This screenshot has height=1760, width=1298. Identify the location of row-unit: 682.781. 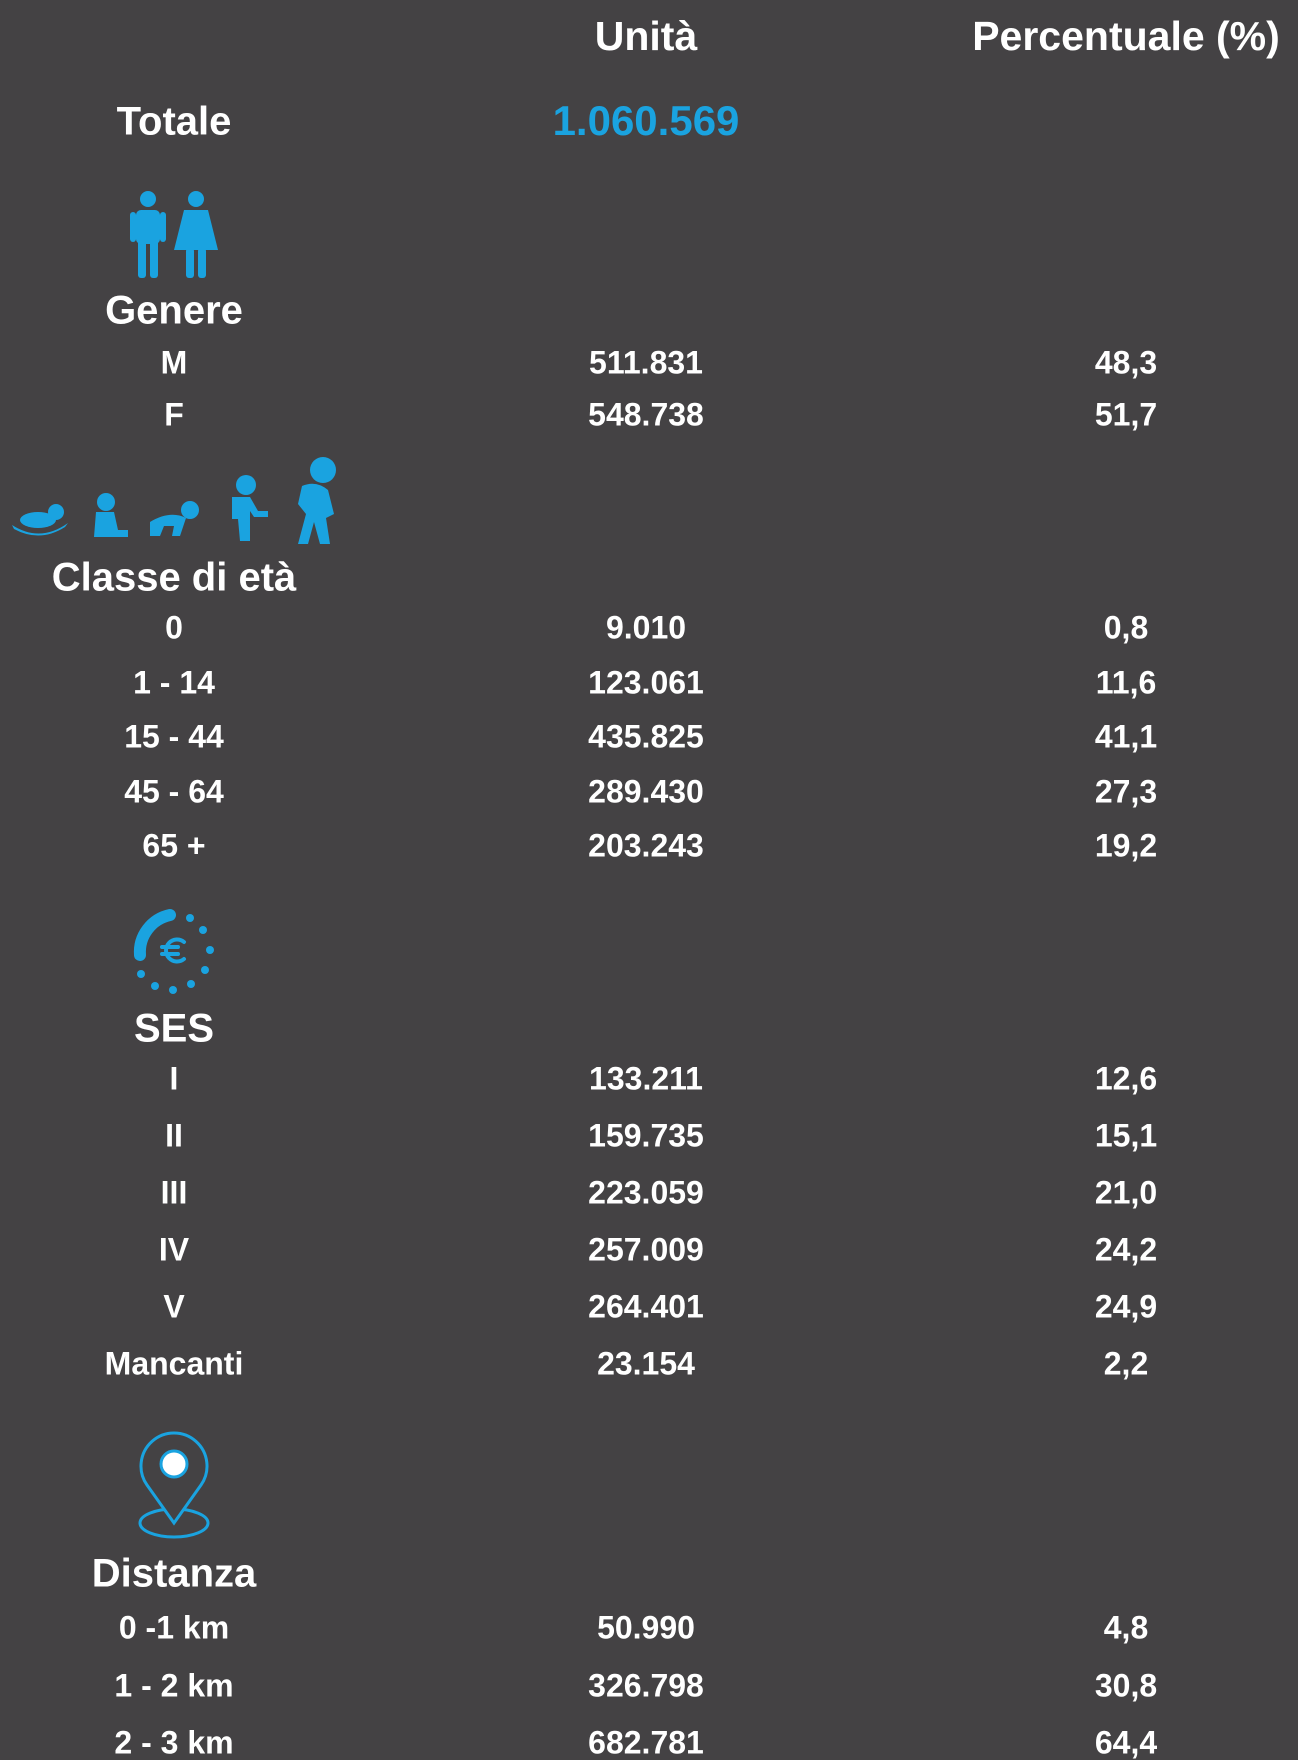
(646, 1742).